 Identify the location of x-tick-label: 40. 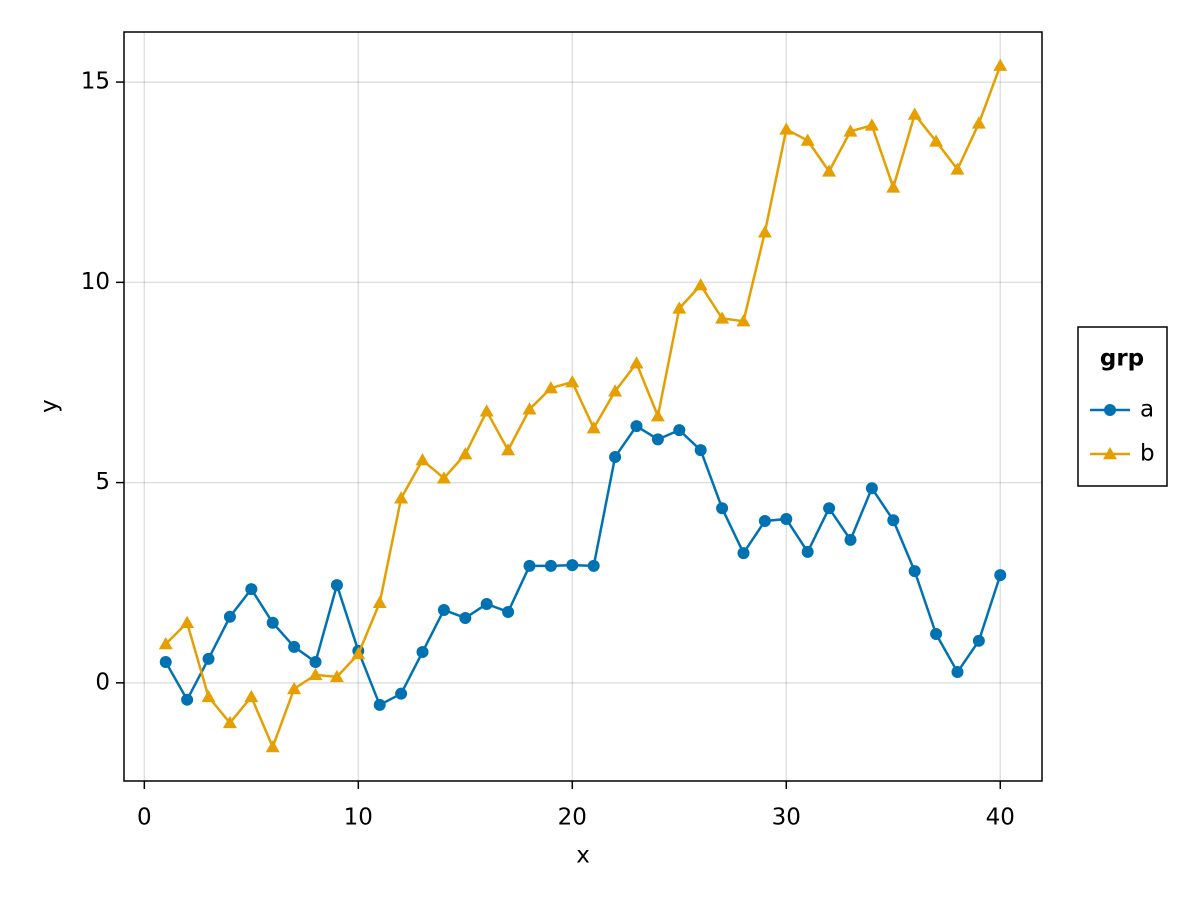
(1000, 818).